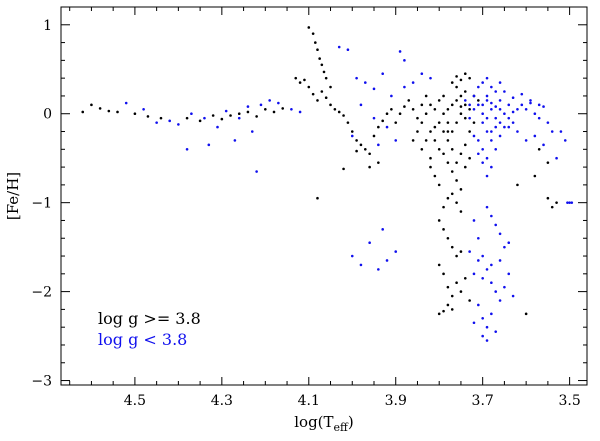  Describe the element at coordinates (149, 318) in the screenshot. I see `legend-label-log-g-ge-3-8: log g >= 3.8` at that location.